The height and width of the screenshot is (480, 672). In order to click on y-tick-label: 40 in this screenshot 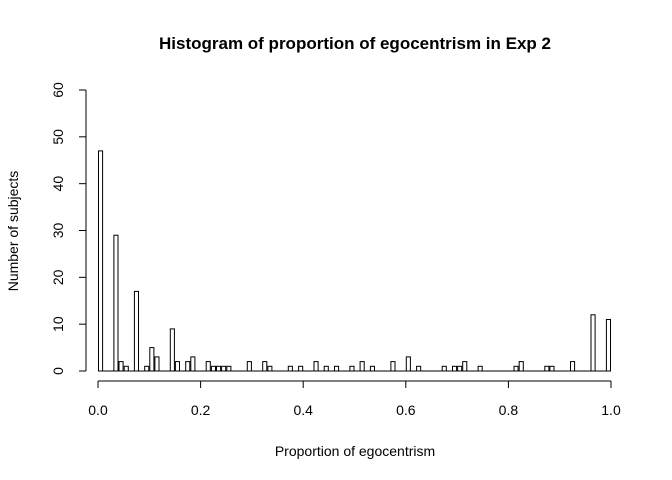, I will do `click(58, 184)`.